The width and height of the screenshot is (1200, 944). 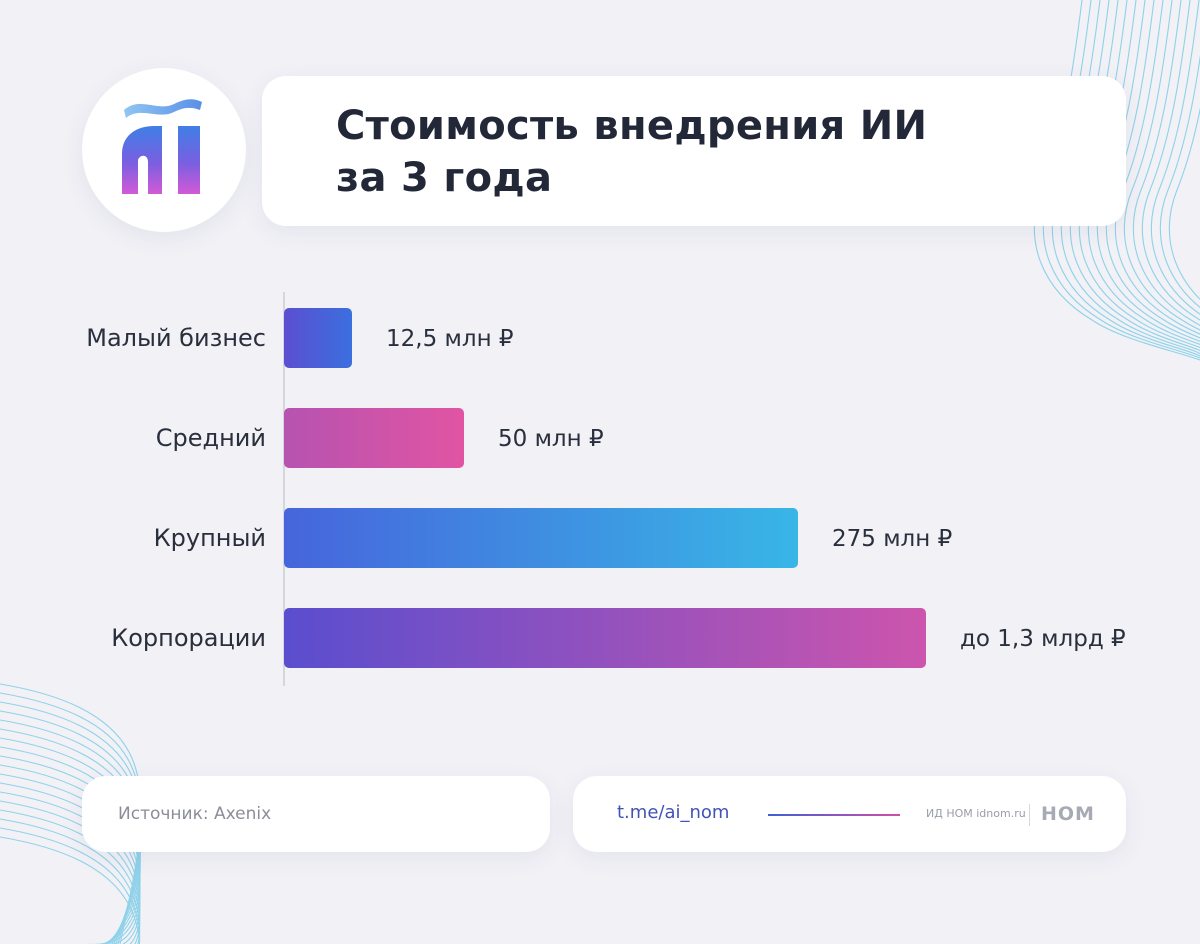 I want to click on footer-card: t.me/ai_nom ИД НОМ idnom.ru НОМ, so click(x=849, y=814).